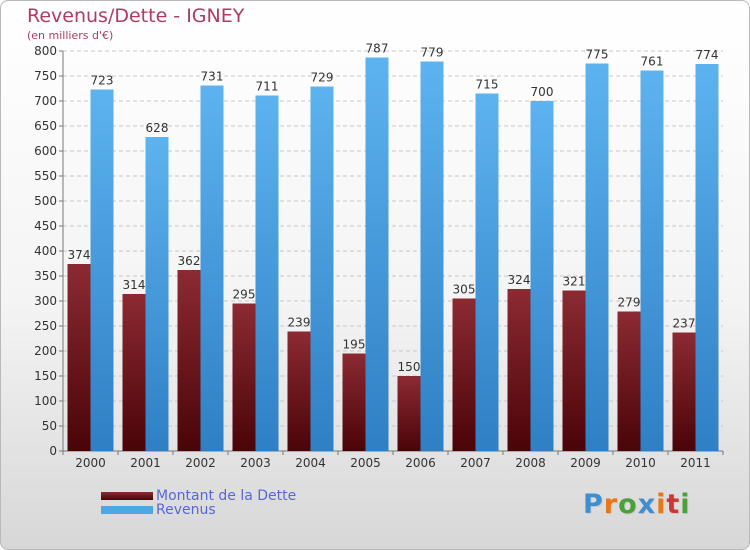  I want to click on y-tick-label: 350, so click(45, 276).